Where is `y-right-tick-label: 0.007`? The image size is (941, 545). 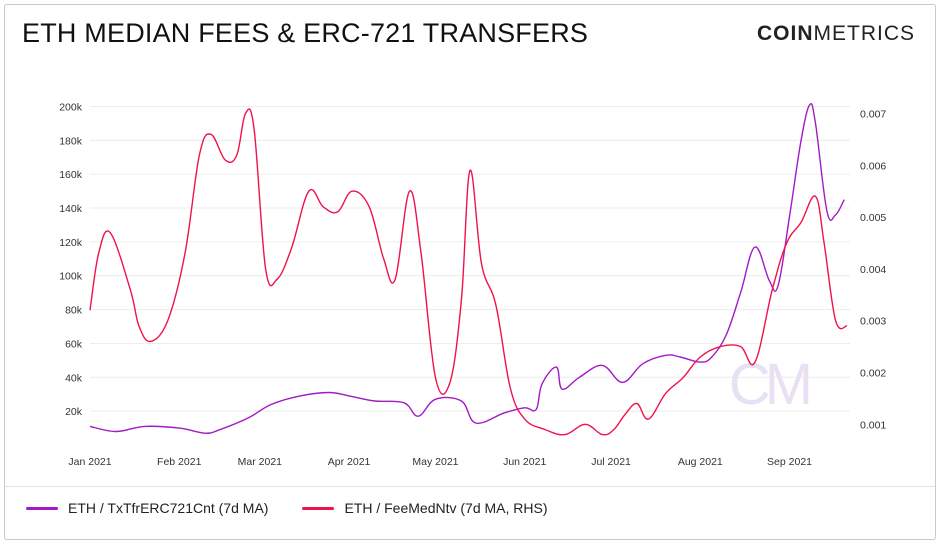 y-right-tick-label: 0.007 is located at coordinates (873, 115).